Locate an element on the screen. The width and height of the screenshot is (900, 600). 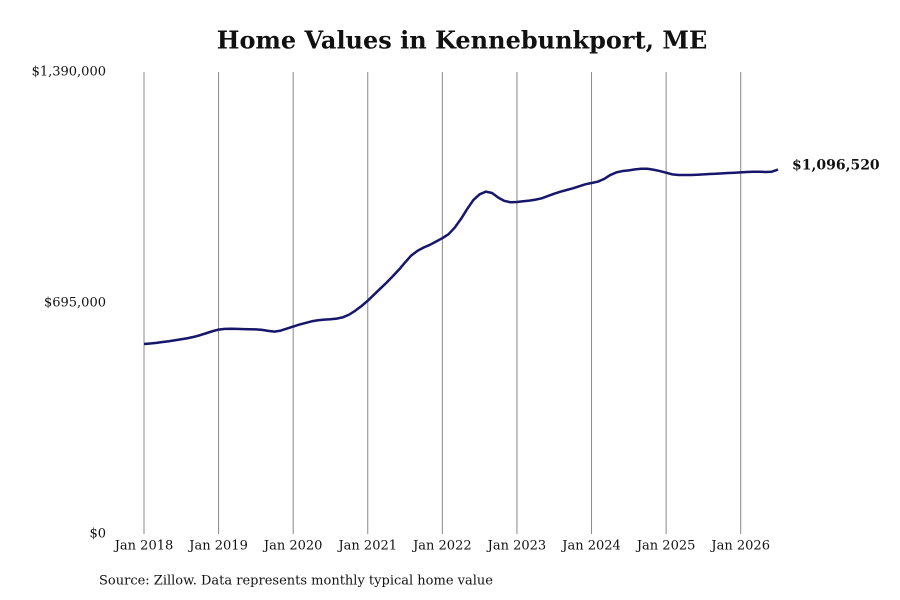
x-tick-label: Jan 2020 is located at coordinates (292, 546).